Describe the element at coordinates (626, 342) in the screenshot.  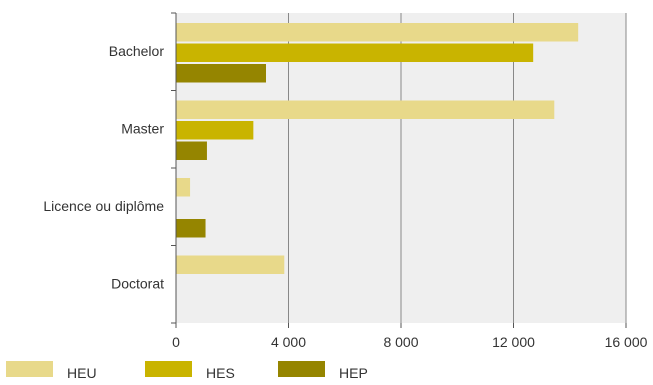
I see `x-tick-label: 16 000` at that location.